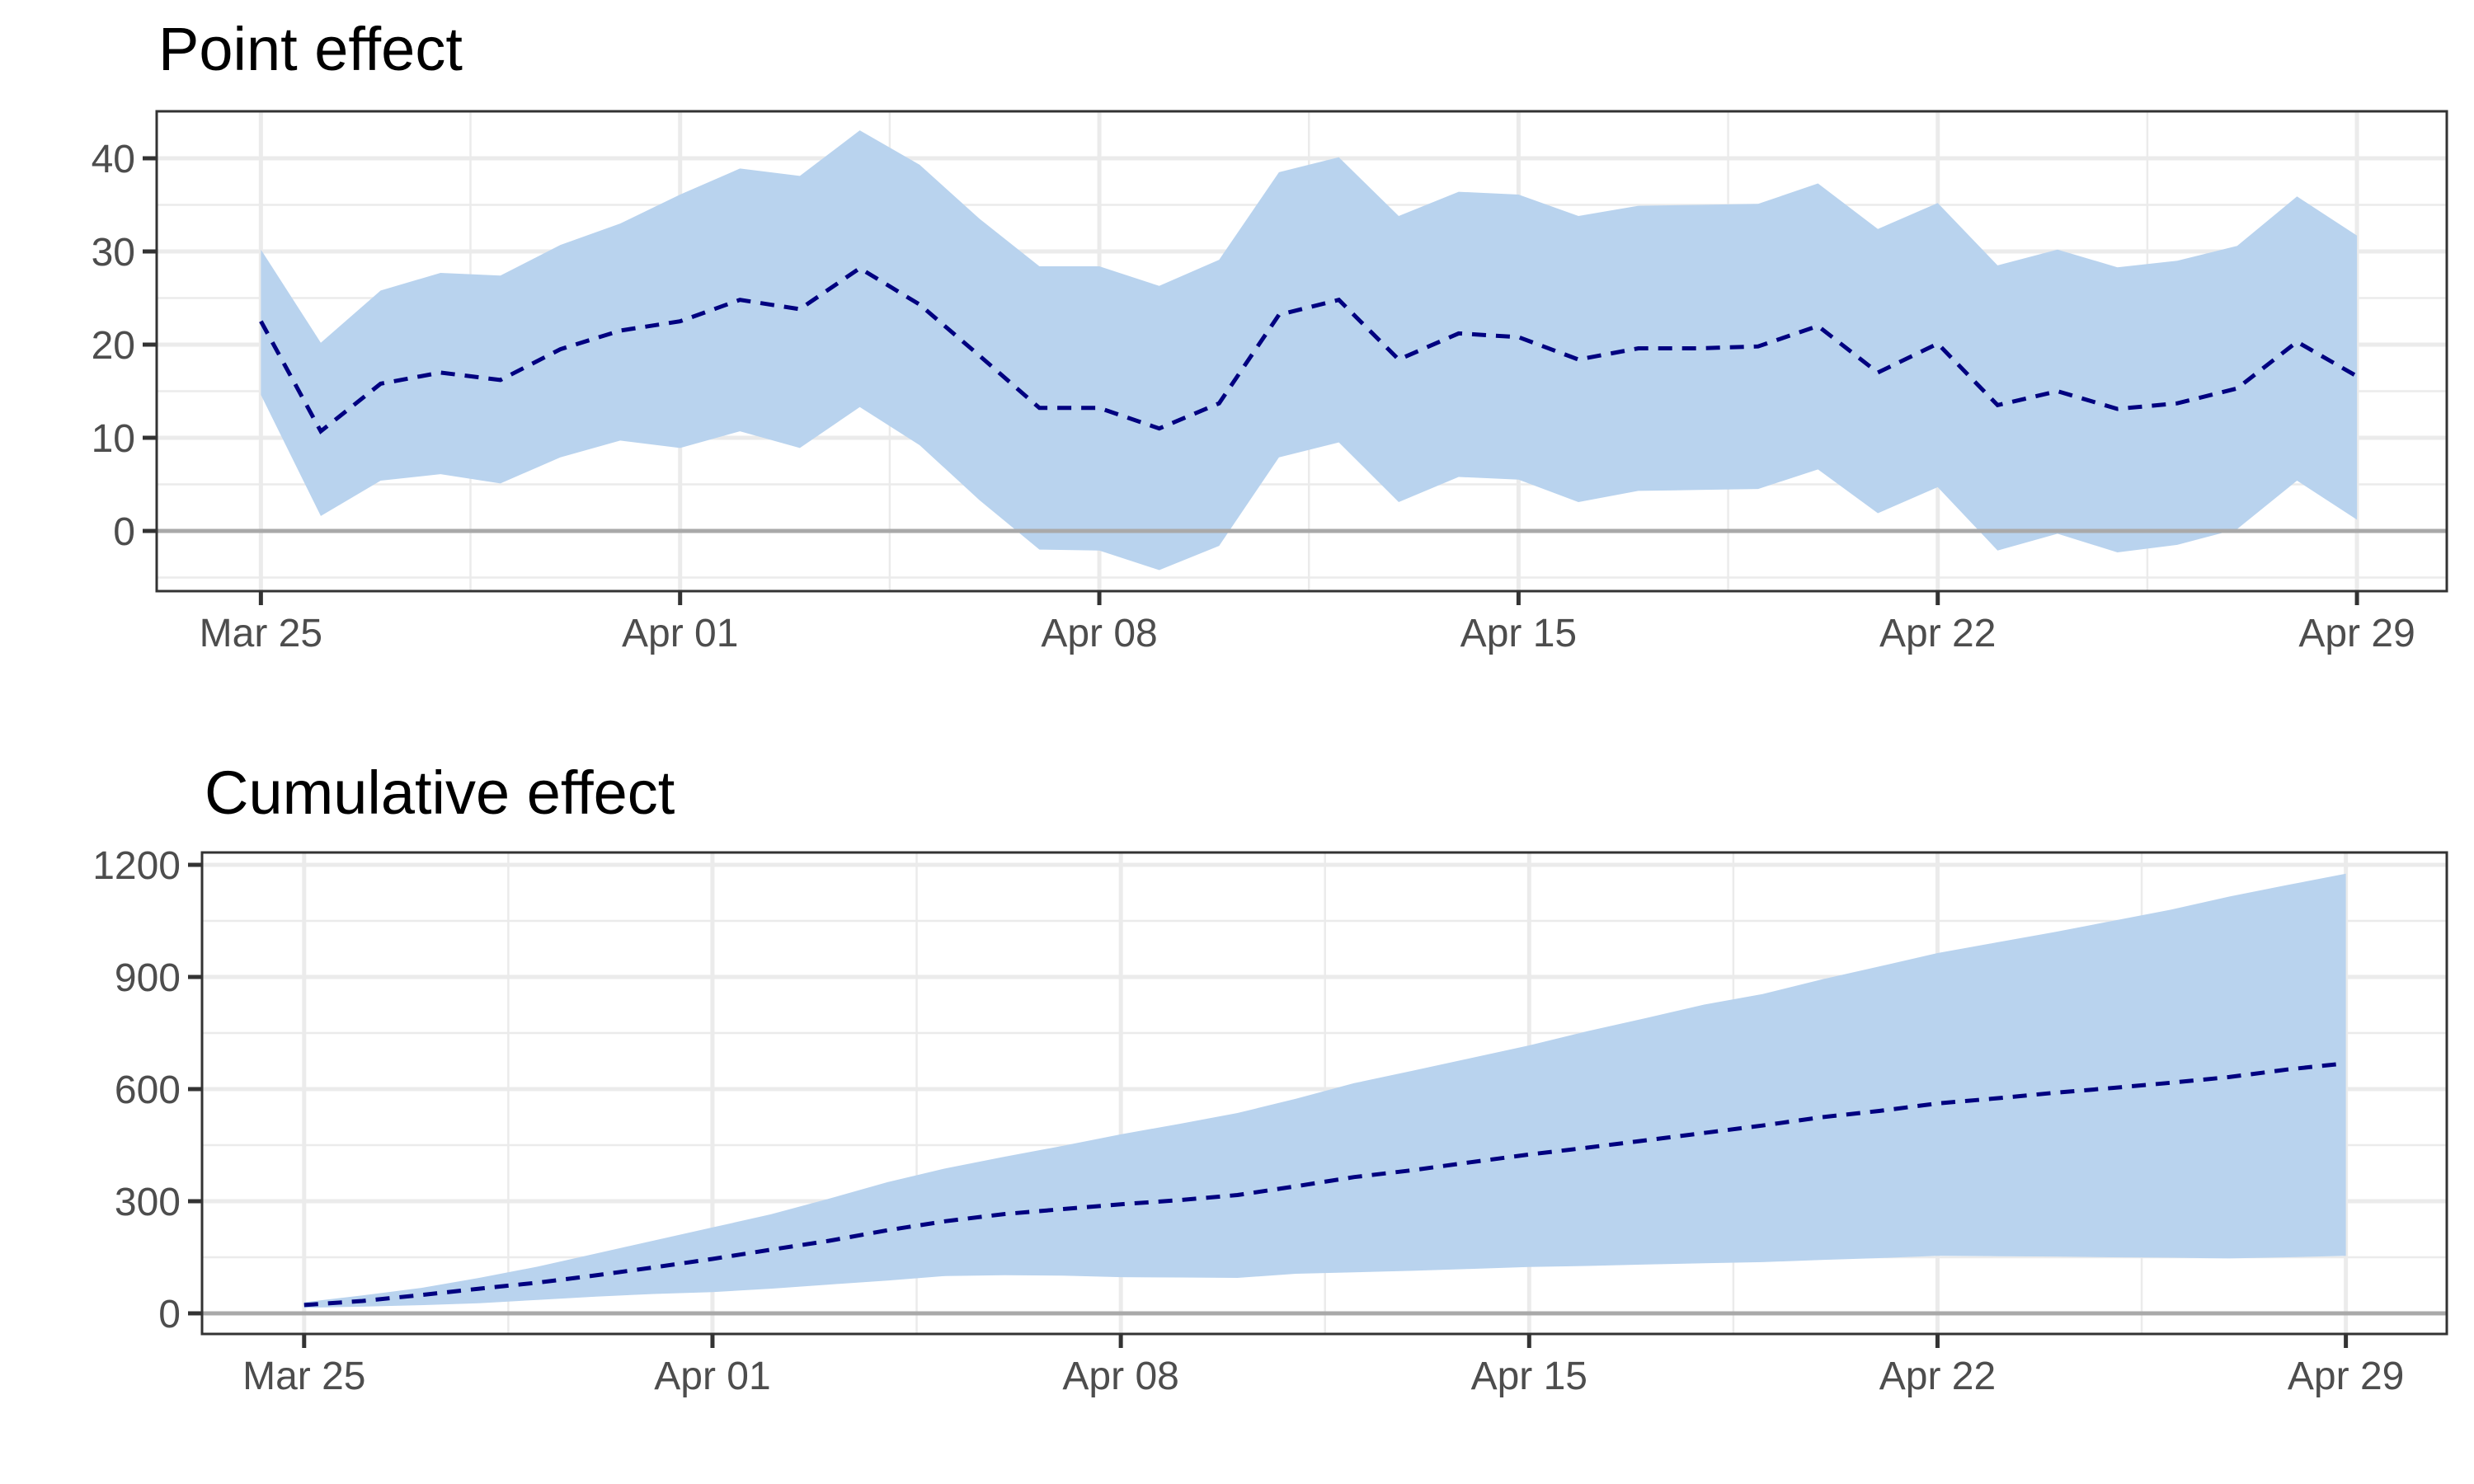 The width and height of the screenshot is (2474, 1484). Describe the element at coordinates (440, 792) in the screenshot. I see `cumulative-effect-title: Cumulative effect` at that location.